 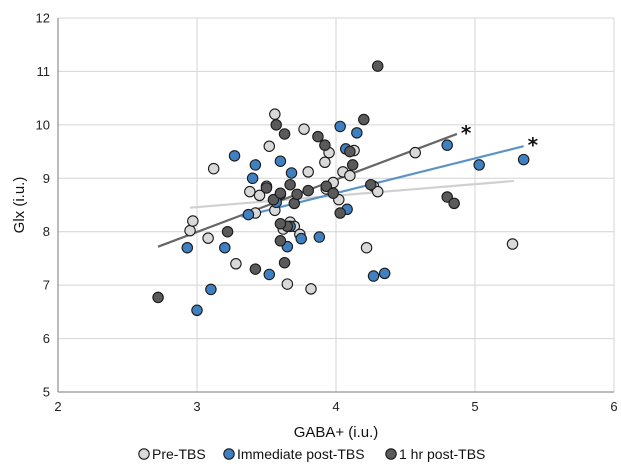 I want to click on x-tick-label: 5, so click(x=474, y=406).